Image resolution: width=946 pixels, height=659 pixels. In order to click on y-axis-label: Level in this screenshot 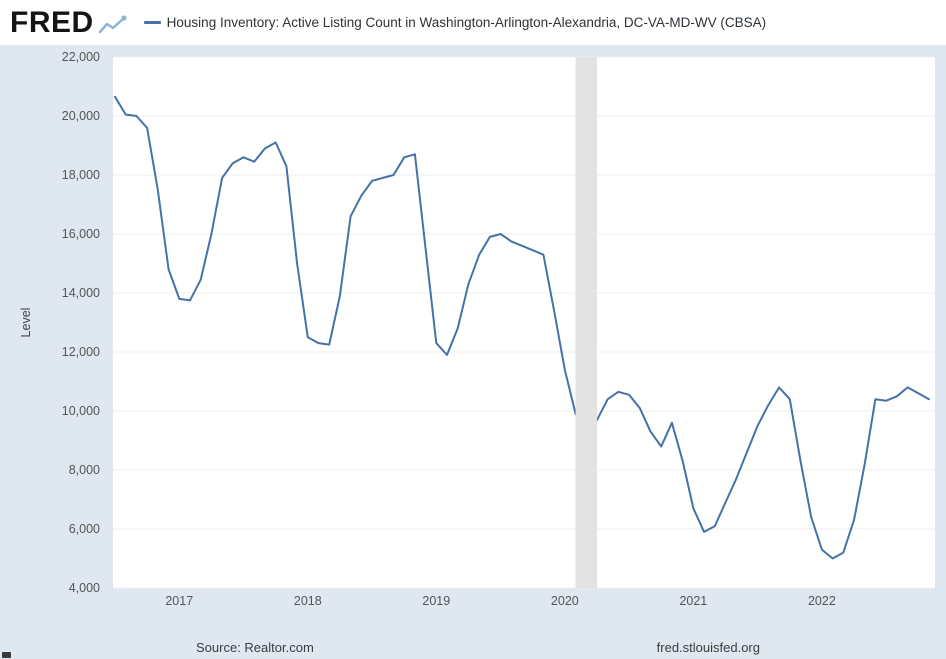, I will do `click(26, 323)`.